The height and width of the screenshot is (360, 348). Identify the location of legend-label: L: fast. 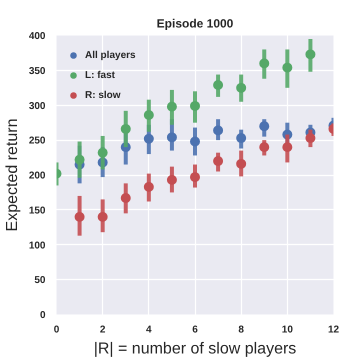
(100, 75).